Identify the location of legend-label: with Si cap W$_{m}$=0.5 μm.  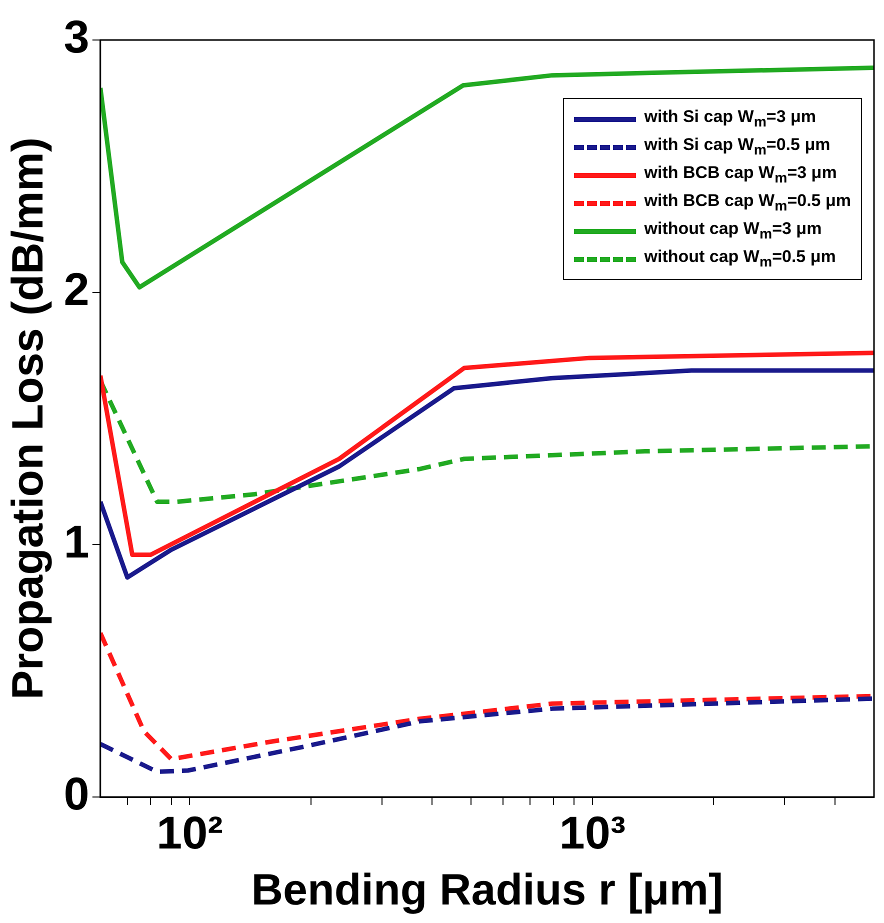
(737, 147).